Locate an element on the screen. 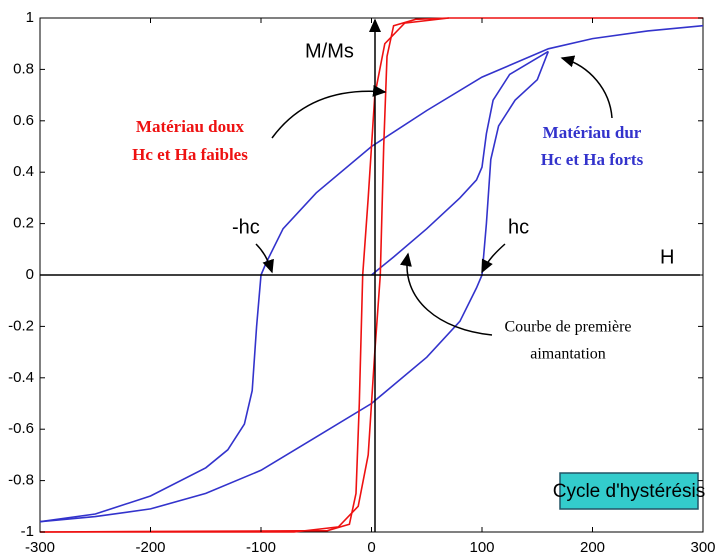 The height and width of the screenshot is (558, 716). x-tick-label: -100 is located at coordinates (261, 547).